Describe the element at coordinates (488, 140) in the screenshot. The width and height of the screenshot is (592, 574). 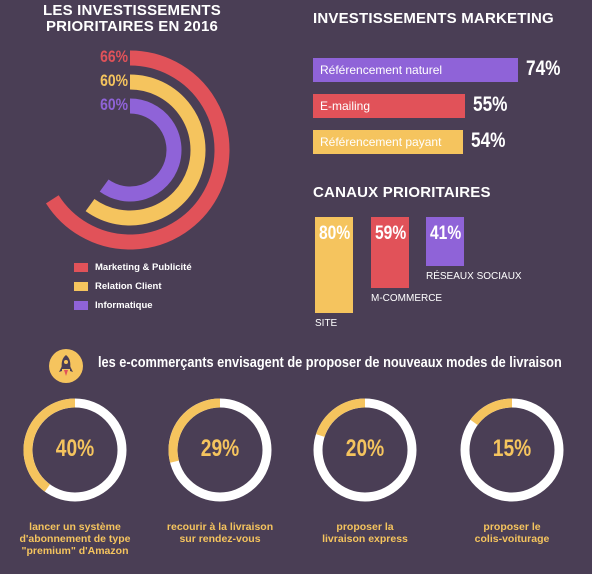
I see `marketing-bar-value-2: 54%` at that location.